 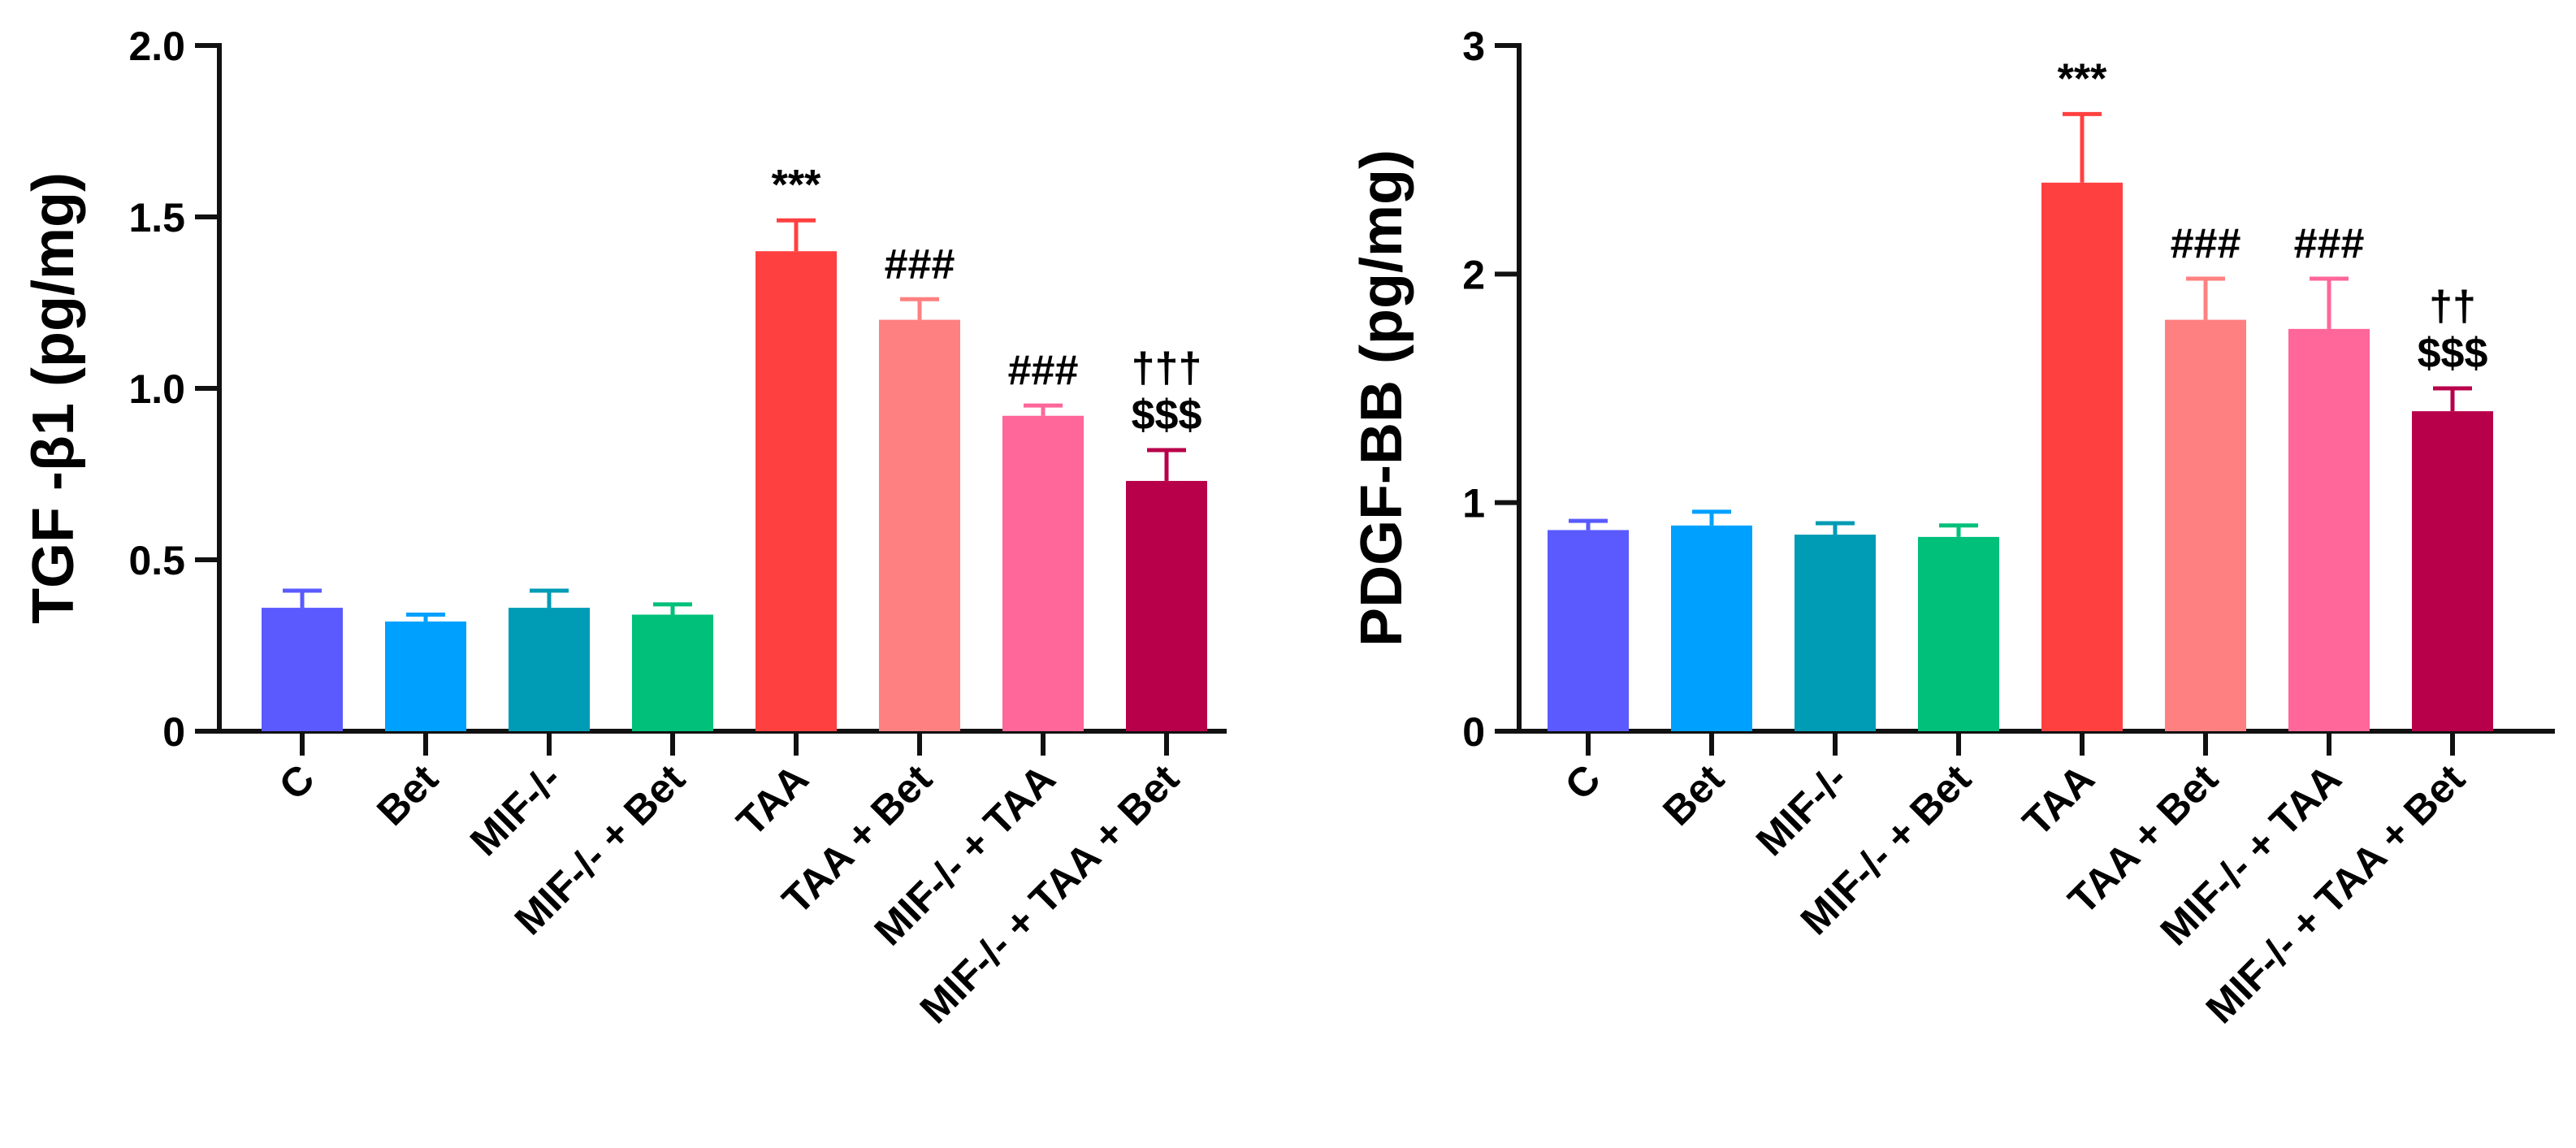 What do you see at coordinates (156, 560) in the screenshot?
I see `y-tick-label: 0.5` at bounding box center [156, 560].